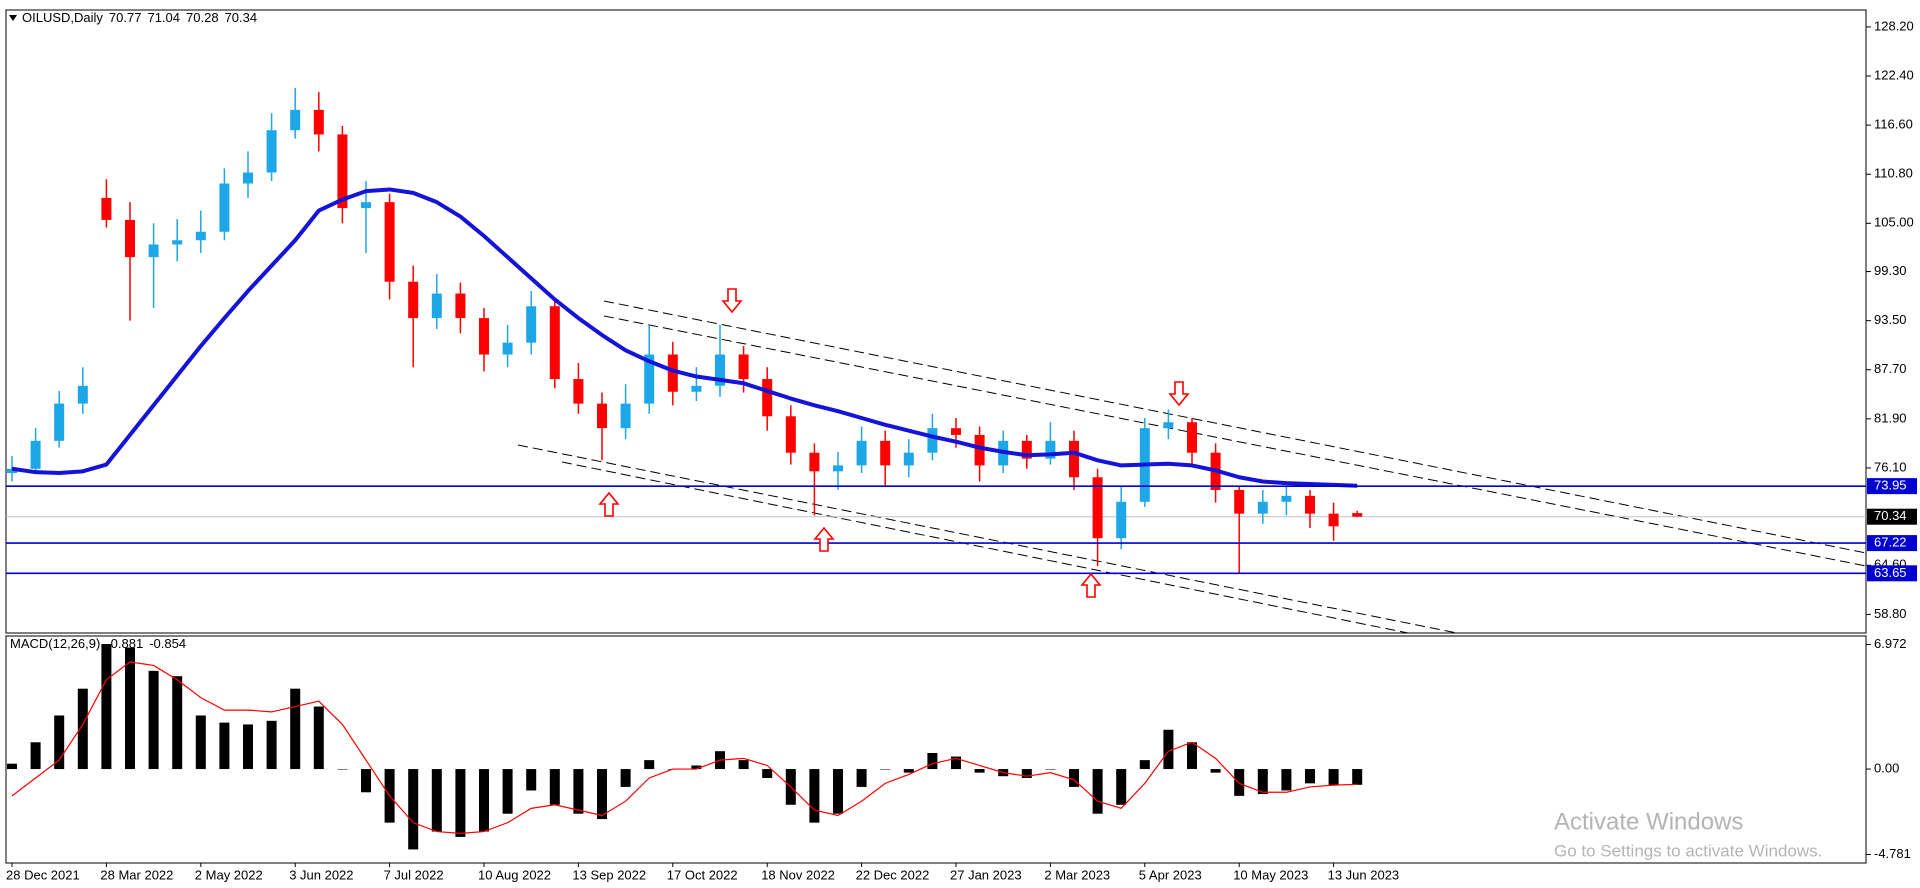 Image resolution: width=1920 pixels, height=888 pixels. I want to click on x-tick-label: 27 Jan 2023, so click(986, 874).